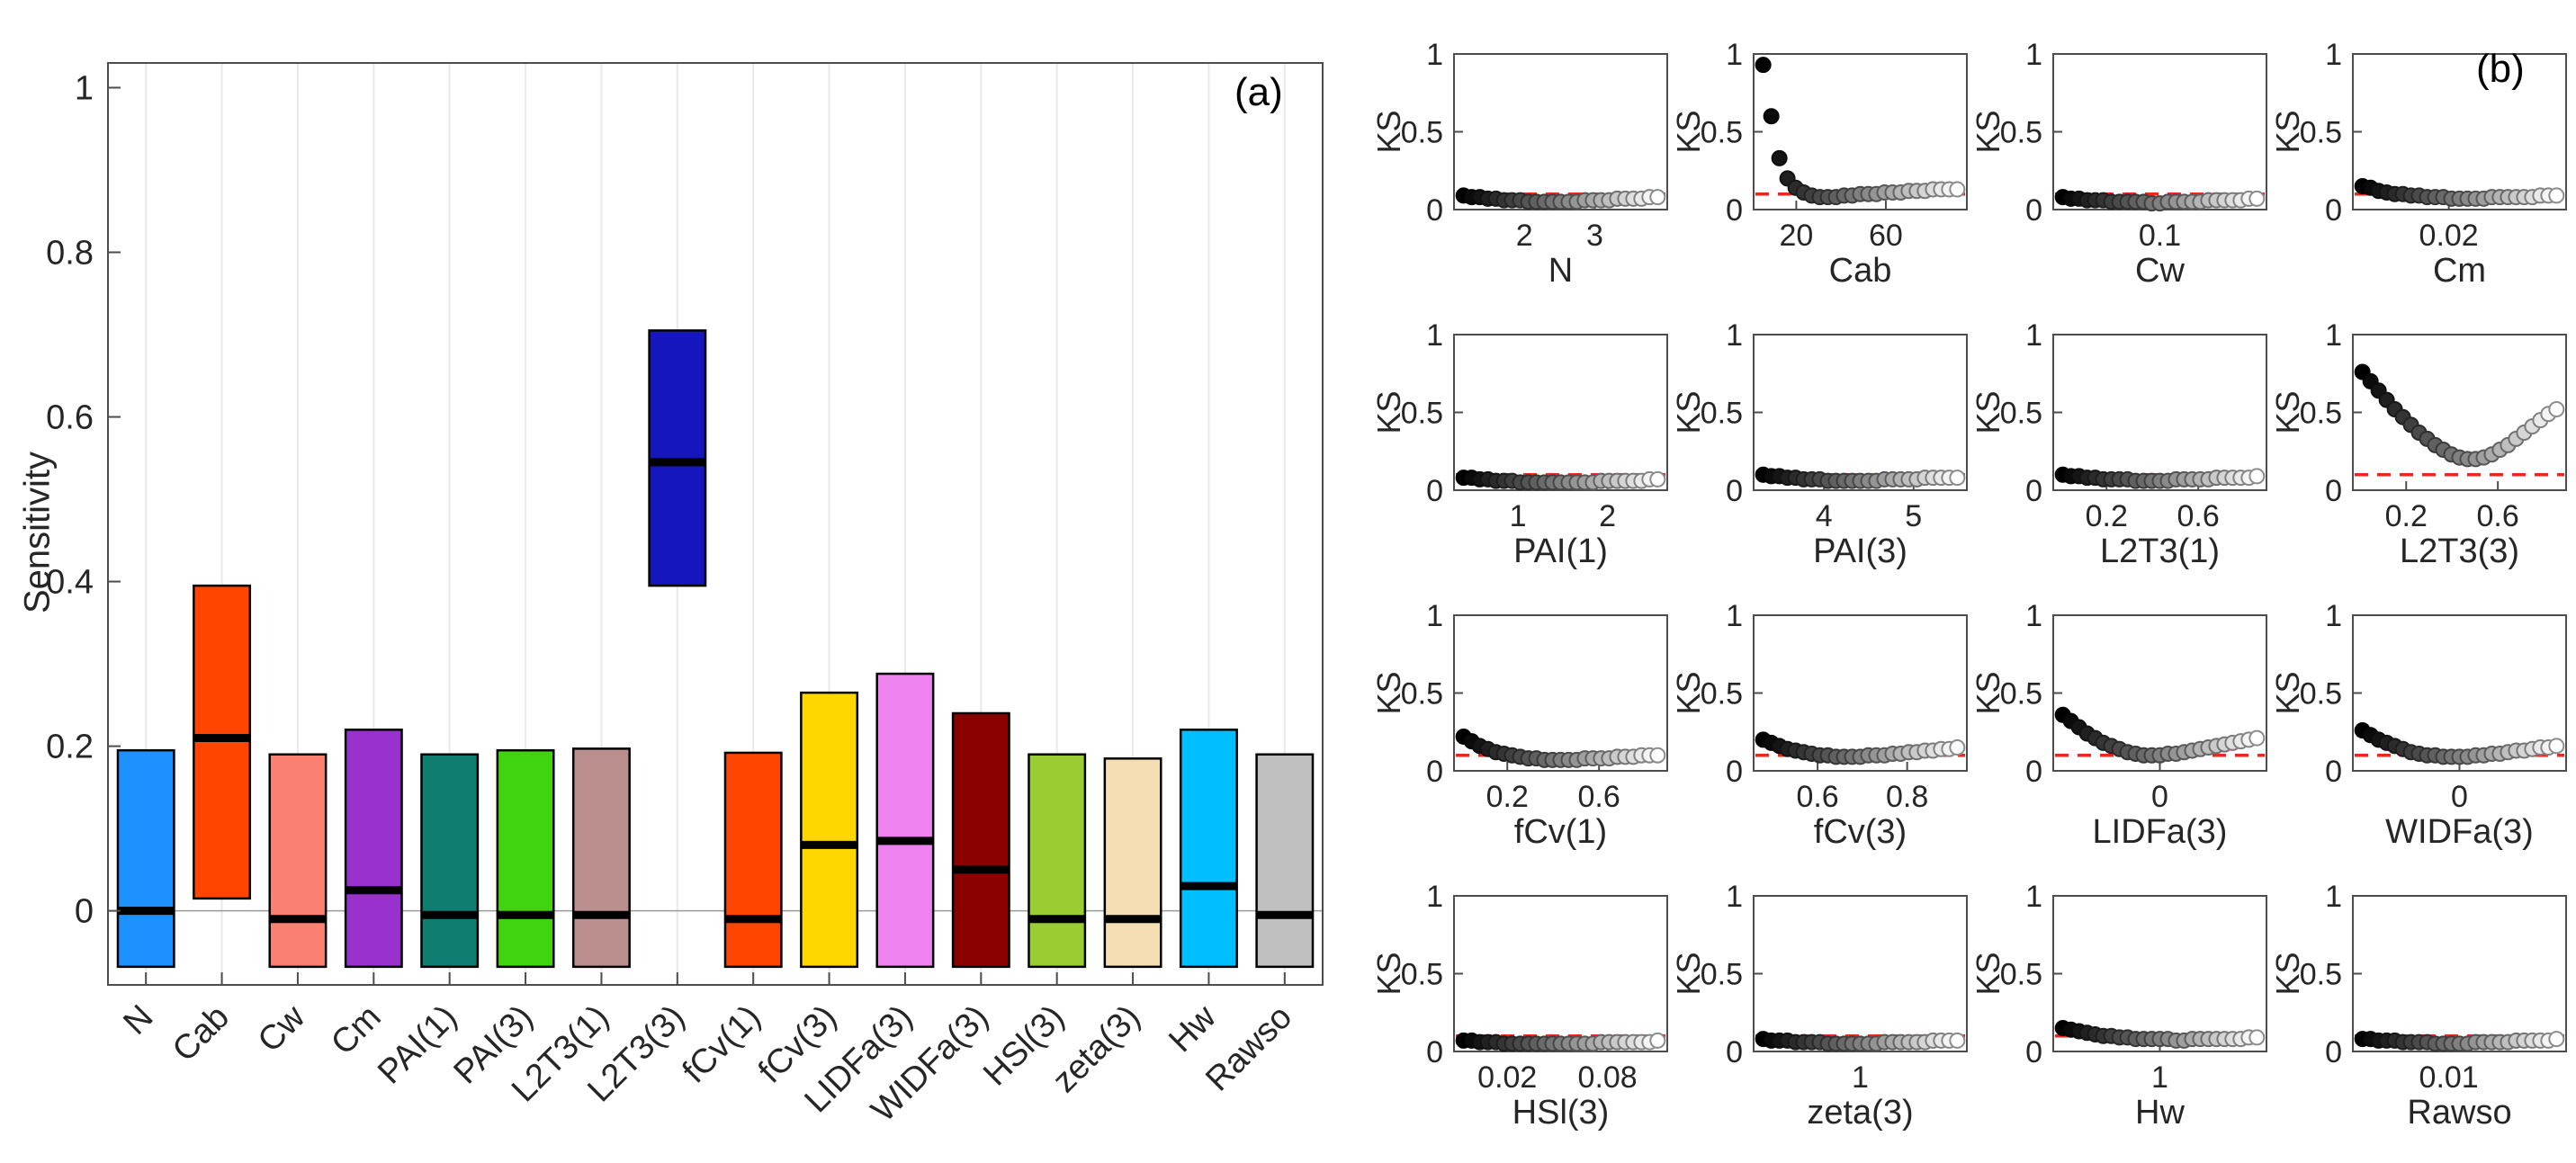 This screenshot has width=2576, height=1163. Describe the element at coordinates (1907, 797) in the screenshot. I see `x-tick-label: 0.8` at that location.